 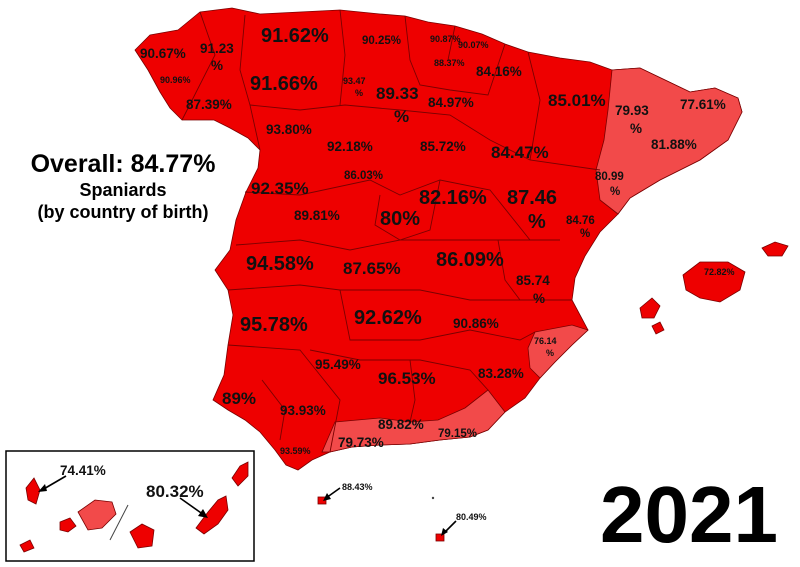 What do you see at coordinates (295, 451) in the screenshot?
I see `label-cadiz: 93.59%` at bounding box center [295, 451].